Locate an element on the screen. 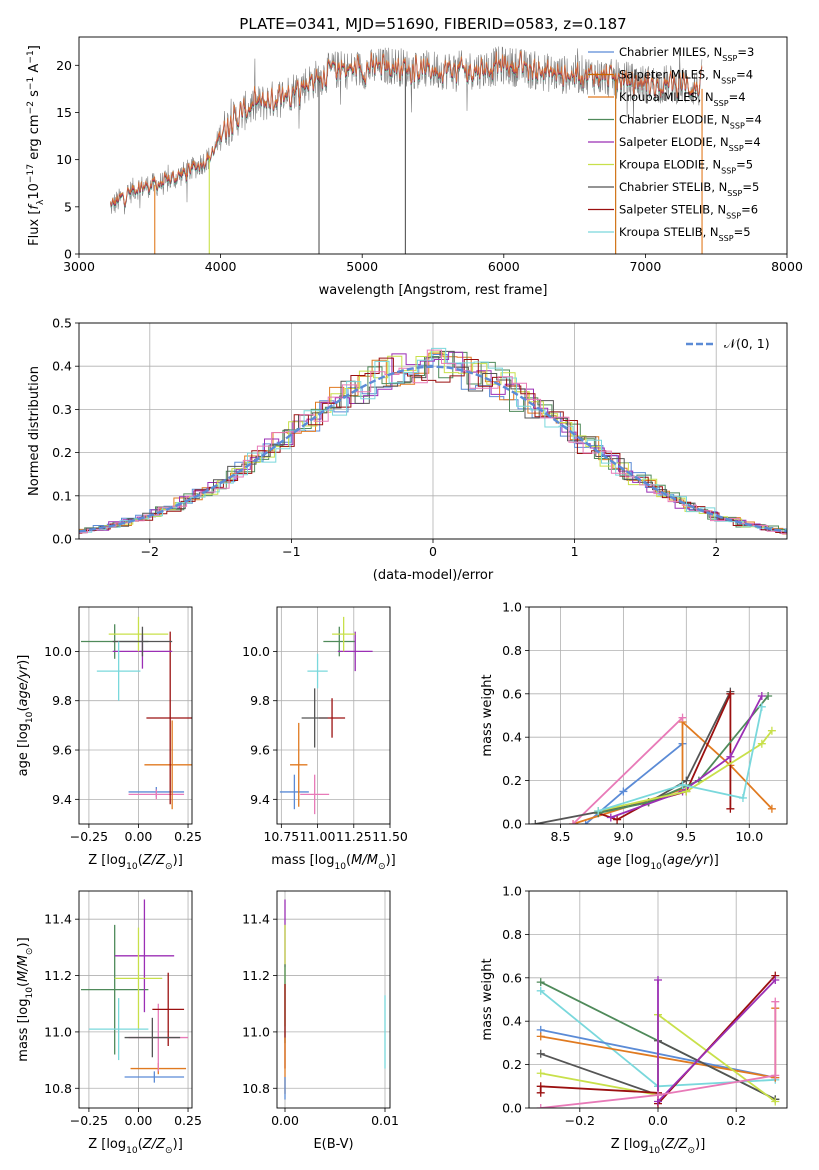  y-tick-label: 9.4 is located at coordinates (260, 799).